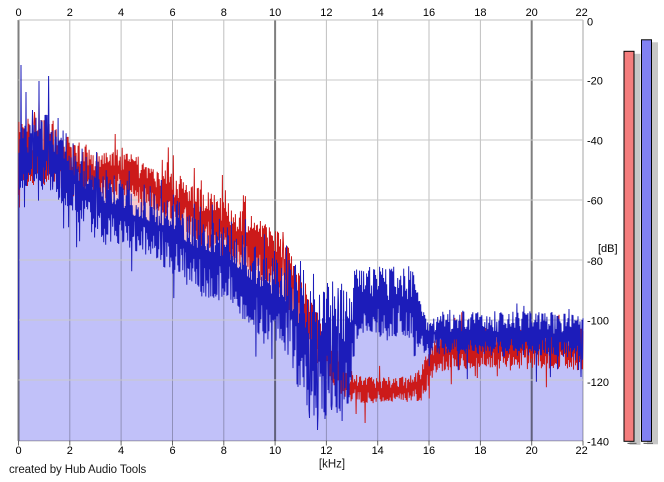  Describe the element at coordinates (598, 322) in the screenshot. I see `svg-text: -100` at that location.